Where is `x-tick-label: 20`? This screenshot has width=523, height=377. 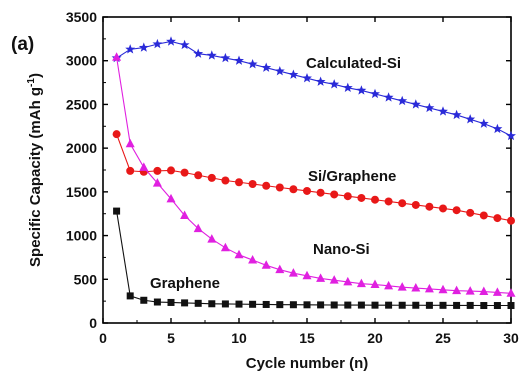 x-tick-label: 20 is located at coordinates (375, 338).